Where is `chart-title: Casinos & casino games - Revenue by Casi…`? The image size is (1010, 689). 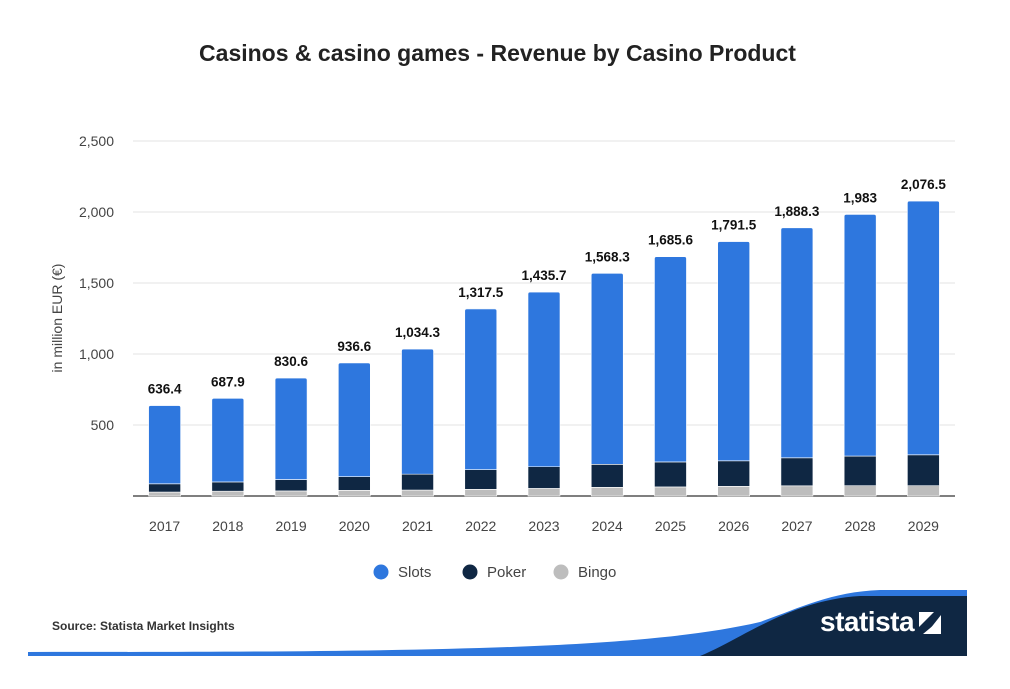
chart-title: Casinos & casino games - Revenue by Casi… is located at coordinates (497, 53).